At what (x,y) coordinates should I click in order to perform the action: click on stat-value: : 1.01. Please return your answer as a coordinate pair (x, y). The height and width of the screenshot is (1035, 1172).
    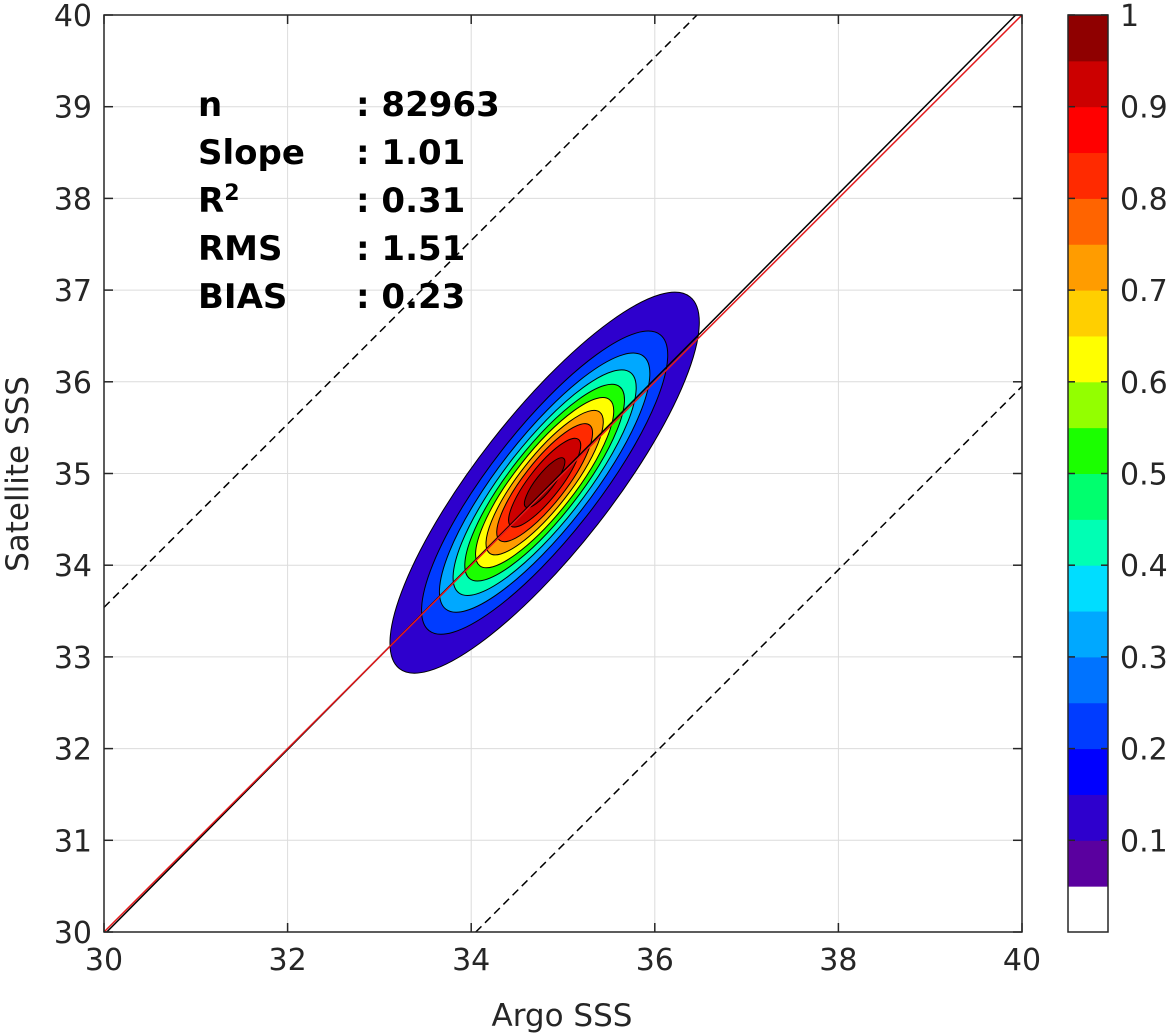
    Looking at the image, I should click on (410, 153).